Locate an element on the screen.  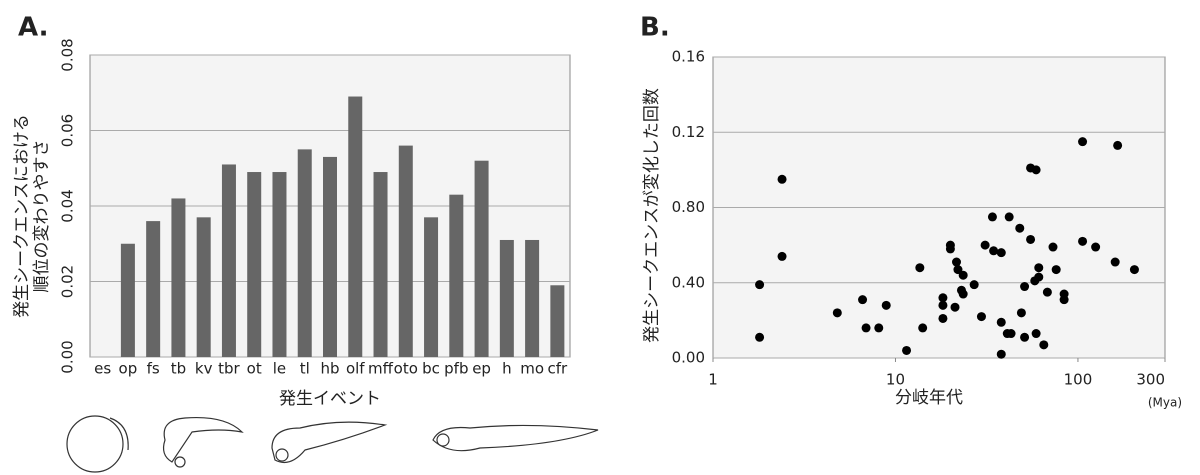
panel-label: A. is located at coordinates (33, 28).